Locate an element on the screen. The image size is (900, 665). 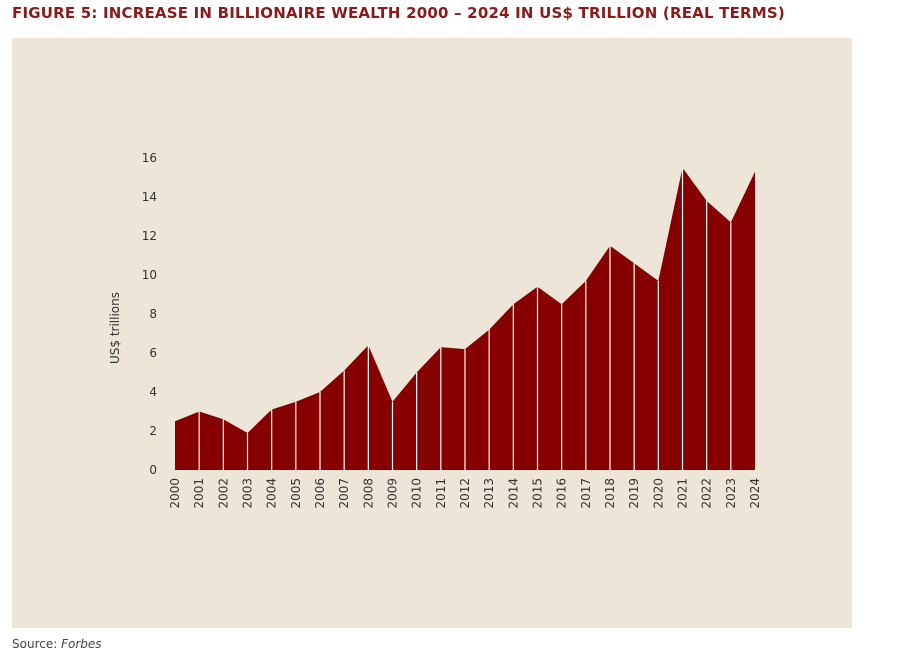
y-tick-label: 4 is located at coordinates (153, 392).